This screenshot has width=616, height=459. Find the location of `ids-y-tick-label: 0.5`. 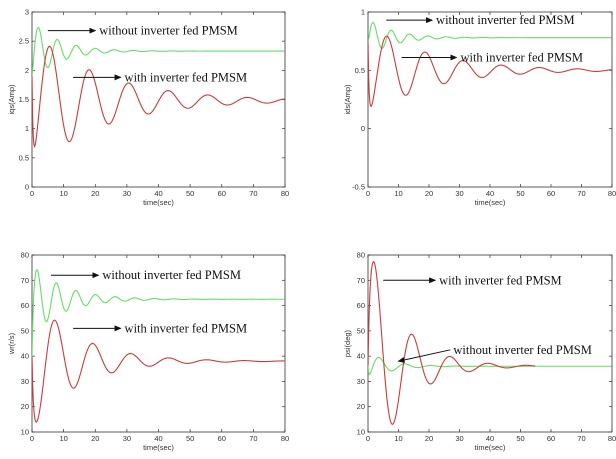

ids-y-tick-label: 0.5 is located at coordinates (360, 70).